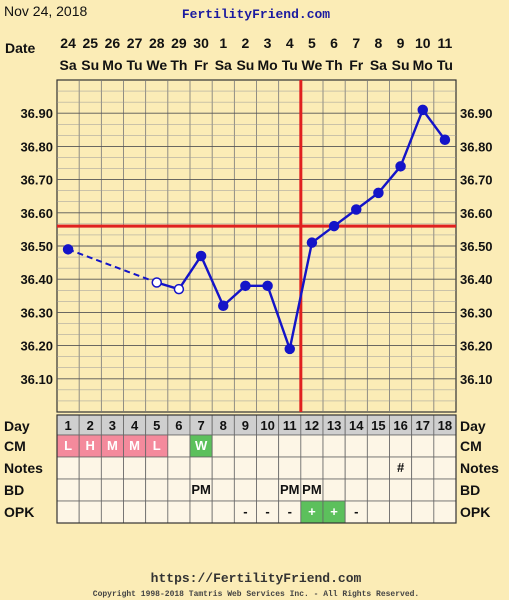 This screenshot has height=600, width=509. Describe the element at coordinates (476, 180) in the screenshot. I see `ytick-right: 36.70` at that location.